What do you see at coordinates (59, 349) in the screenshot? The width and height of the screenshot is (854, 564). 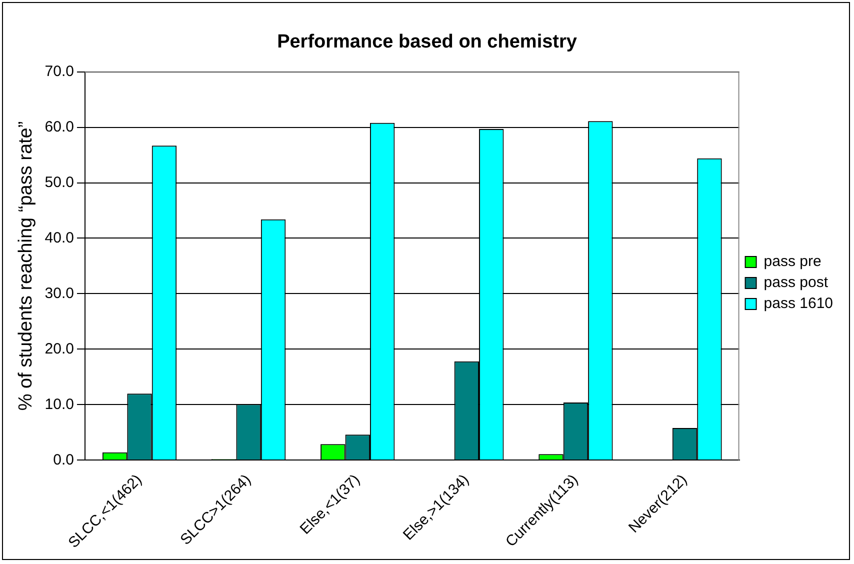 I see `y-tick-label: 20.0` at bounding box center [59, 349].